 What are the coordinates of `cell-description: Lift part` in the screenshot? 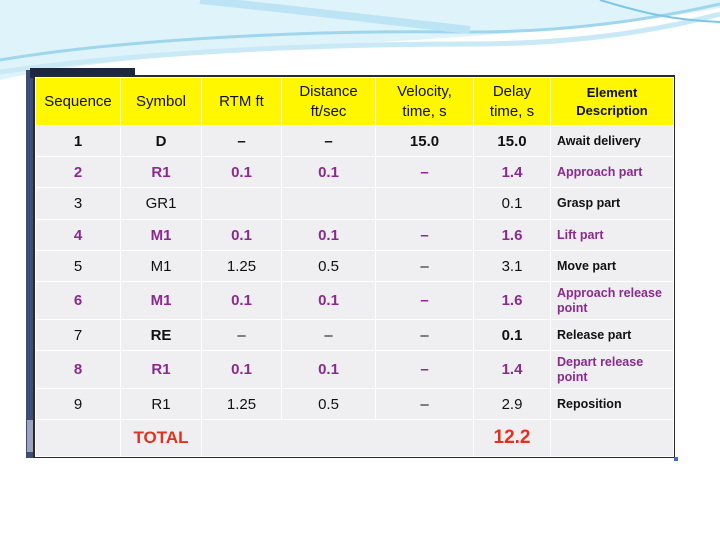 It's located at (612, 235).